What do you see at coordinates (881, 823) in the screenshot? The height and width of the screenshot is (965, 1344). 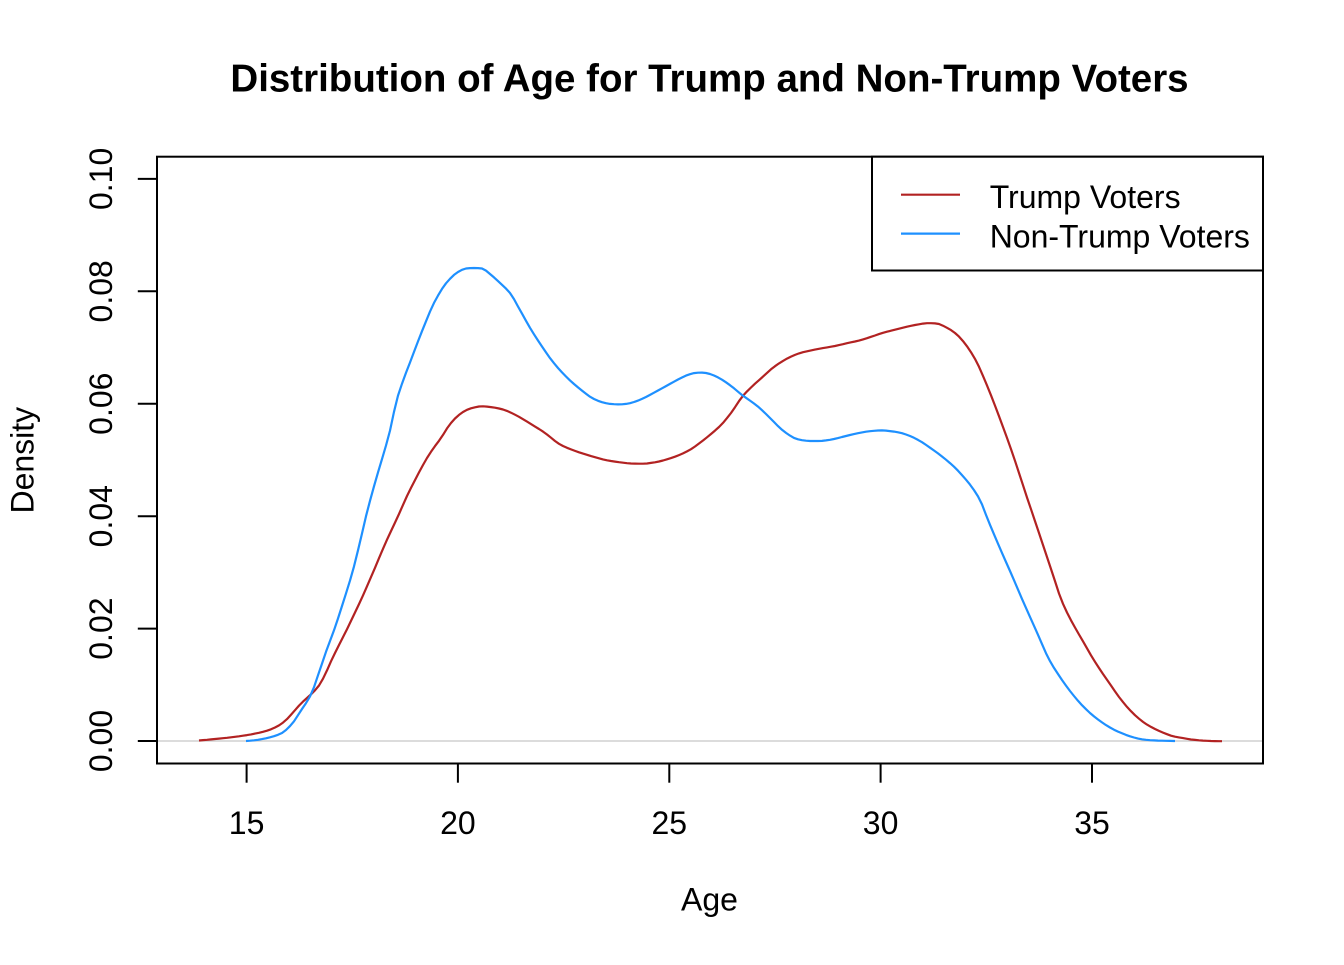 I see `svg-text: 30` at bounding box center [881, 823].